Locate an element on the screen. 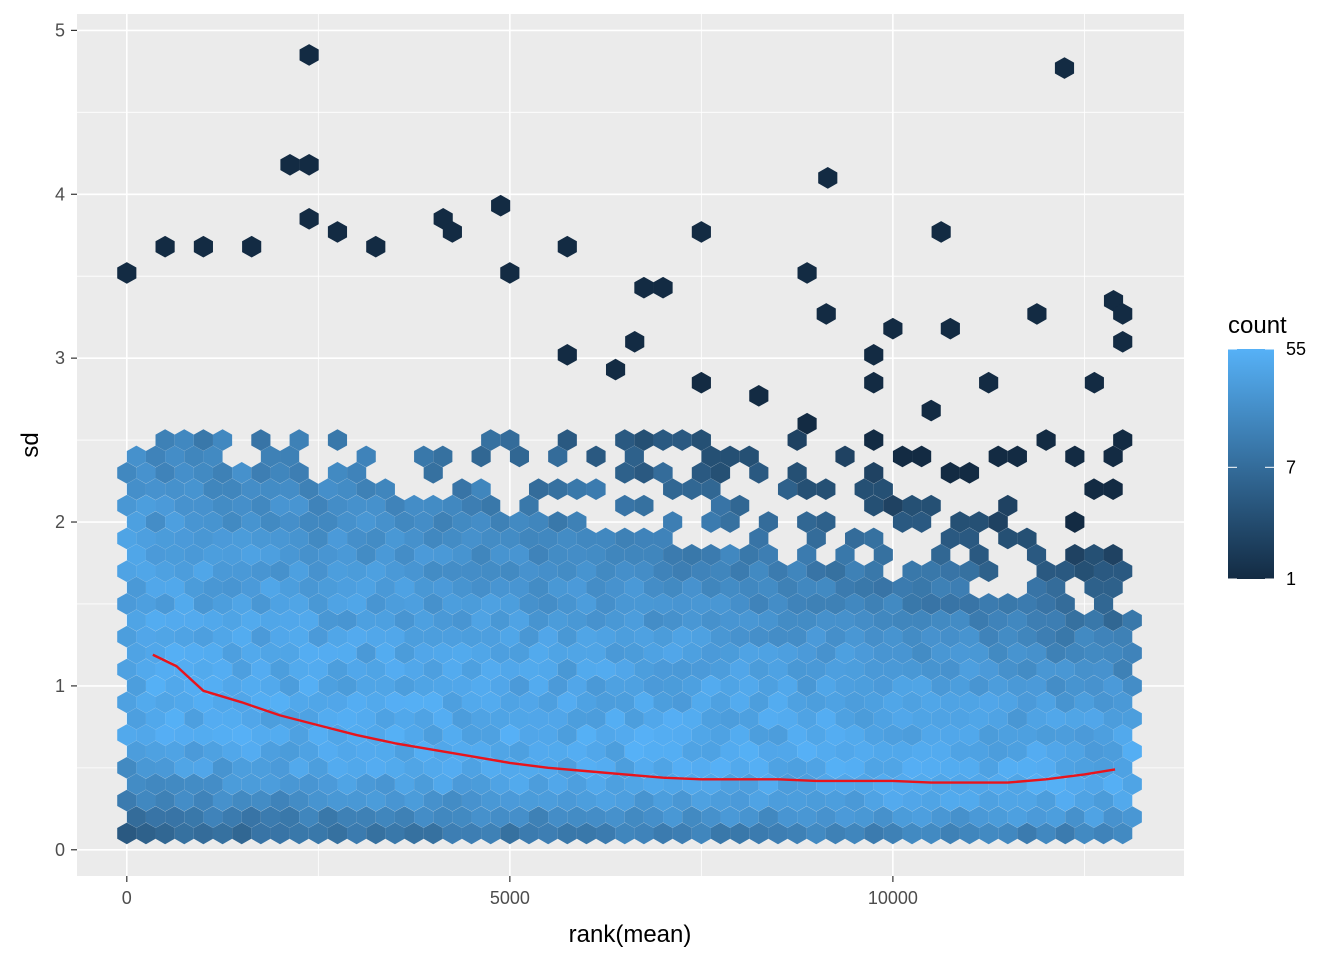 The height and width of the screenshot is (960, 1344). trend-line is located at coordinates (634, 718).